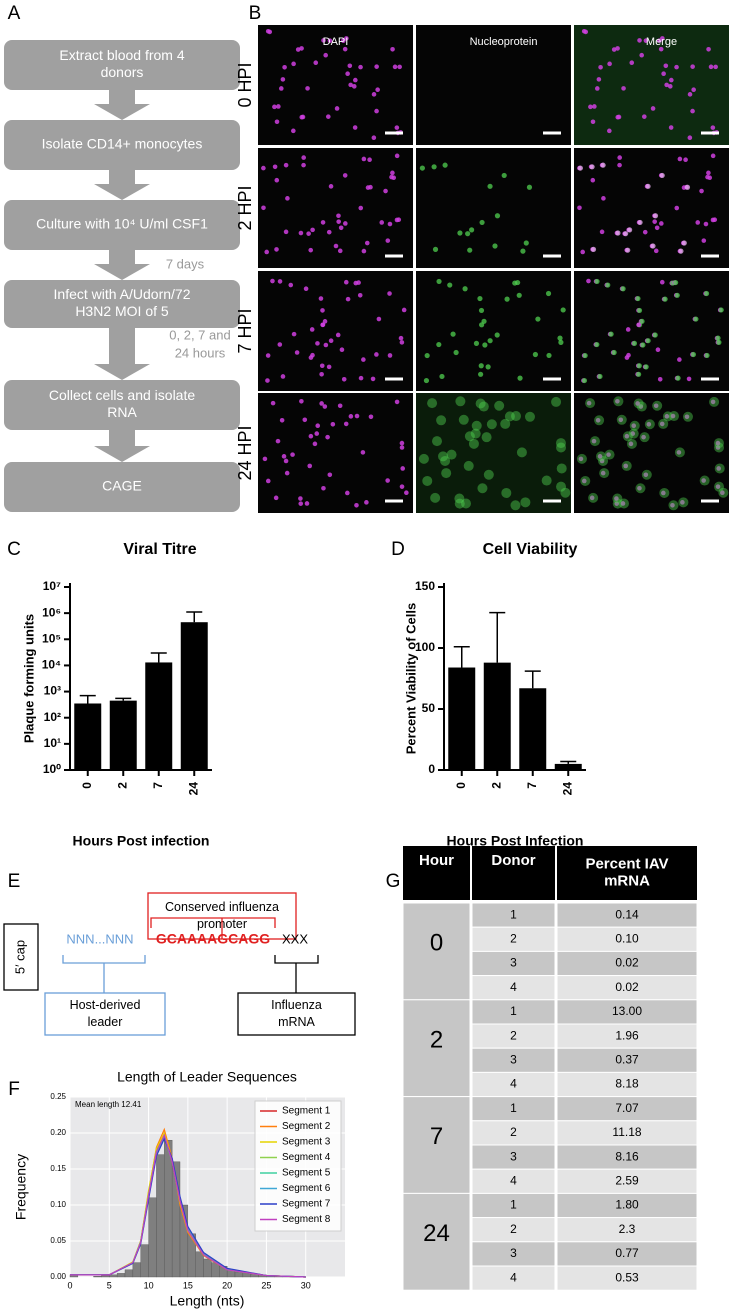 This screenshot has height=1313, width=733. What do you see at coordinates (436, 1039) in the screenshot?
I see `hour-text: 2` at bounding box center [436, 1039].